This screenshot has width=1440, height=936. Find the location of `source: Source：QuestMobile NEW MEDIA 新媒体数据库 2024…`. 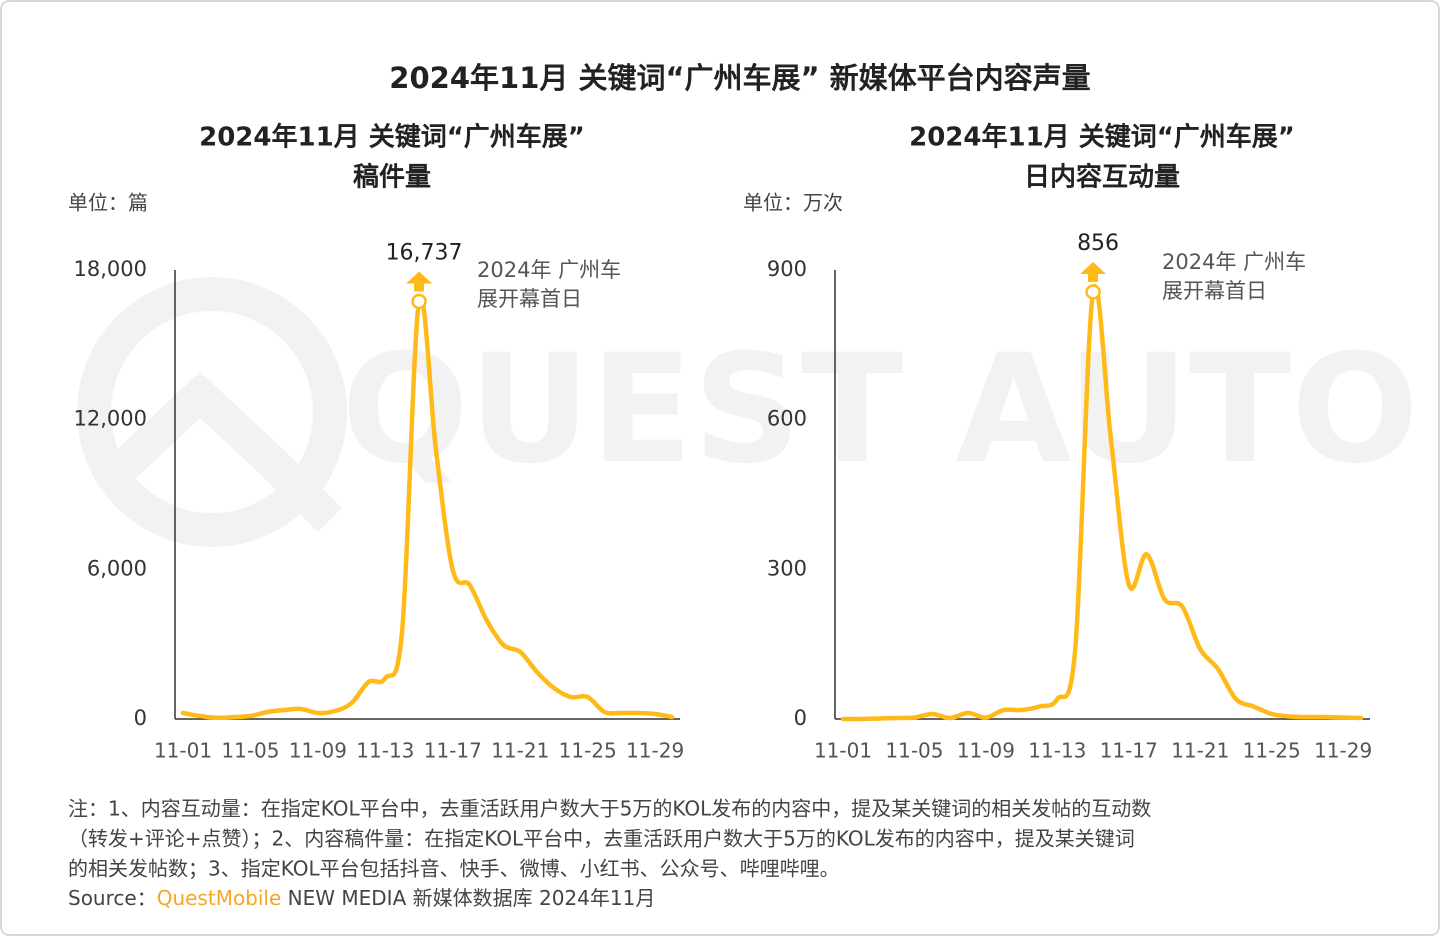

source: Source：QuestMobile NEW MEDIA 新媒体数据库 2024… is located at coordinates (361, 898).